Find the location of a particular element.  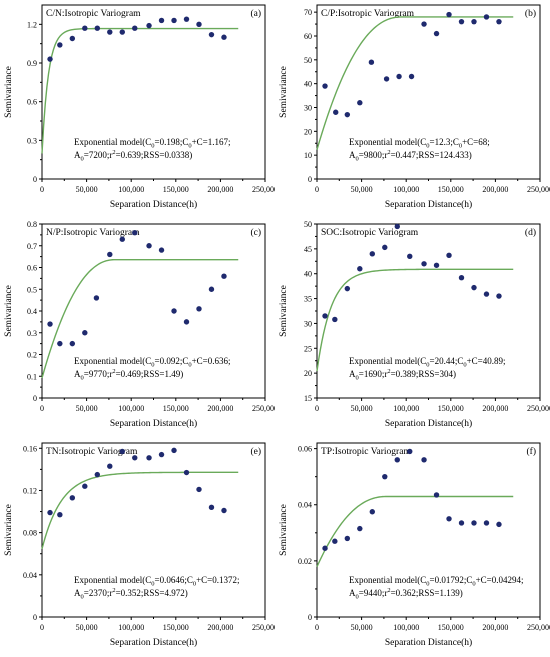

y-tick-label: 0.16 is located at coordinates (30, 448).